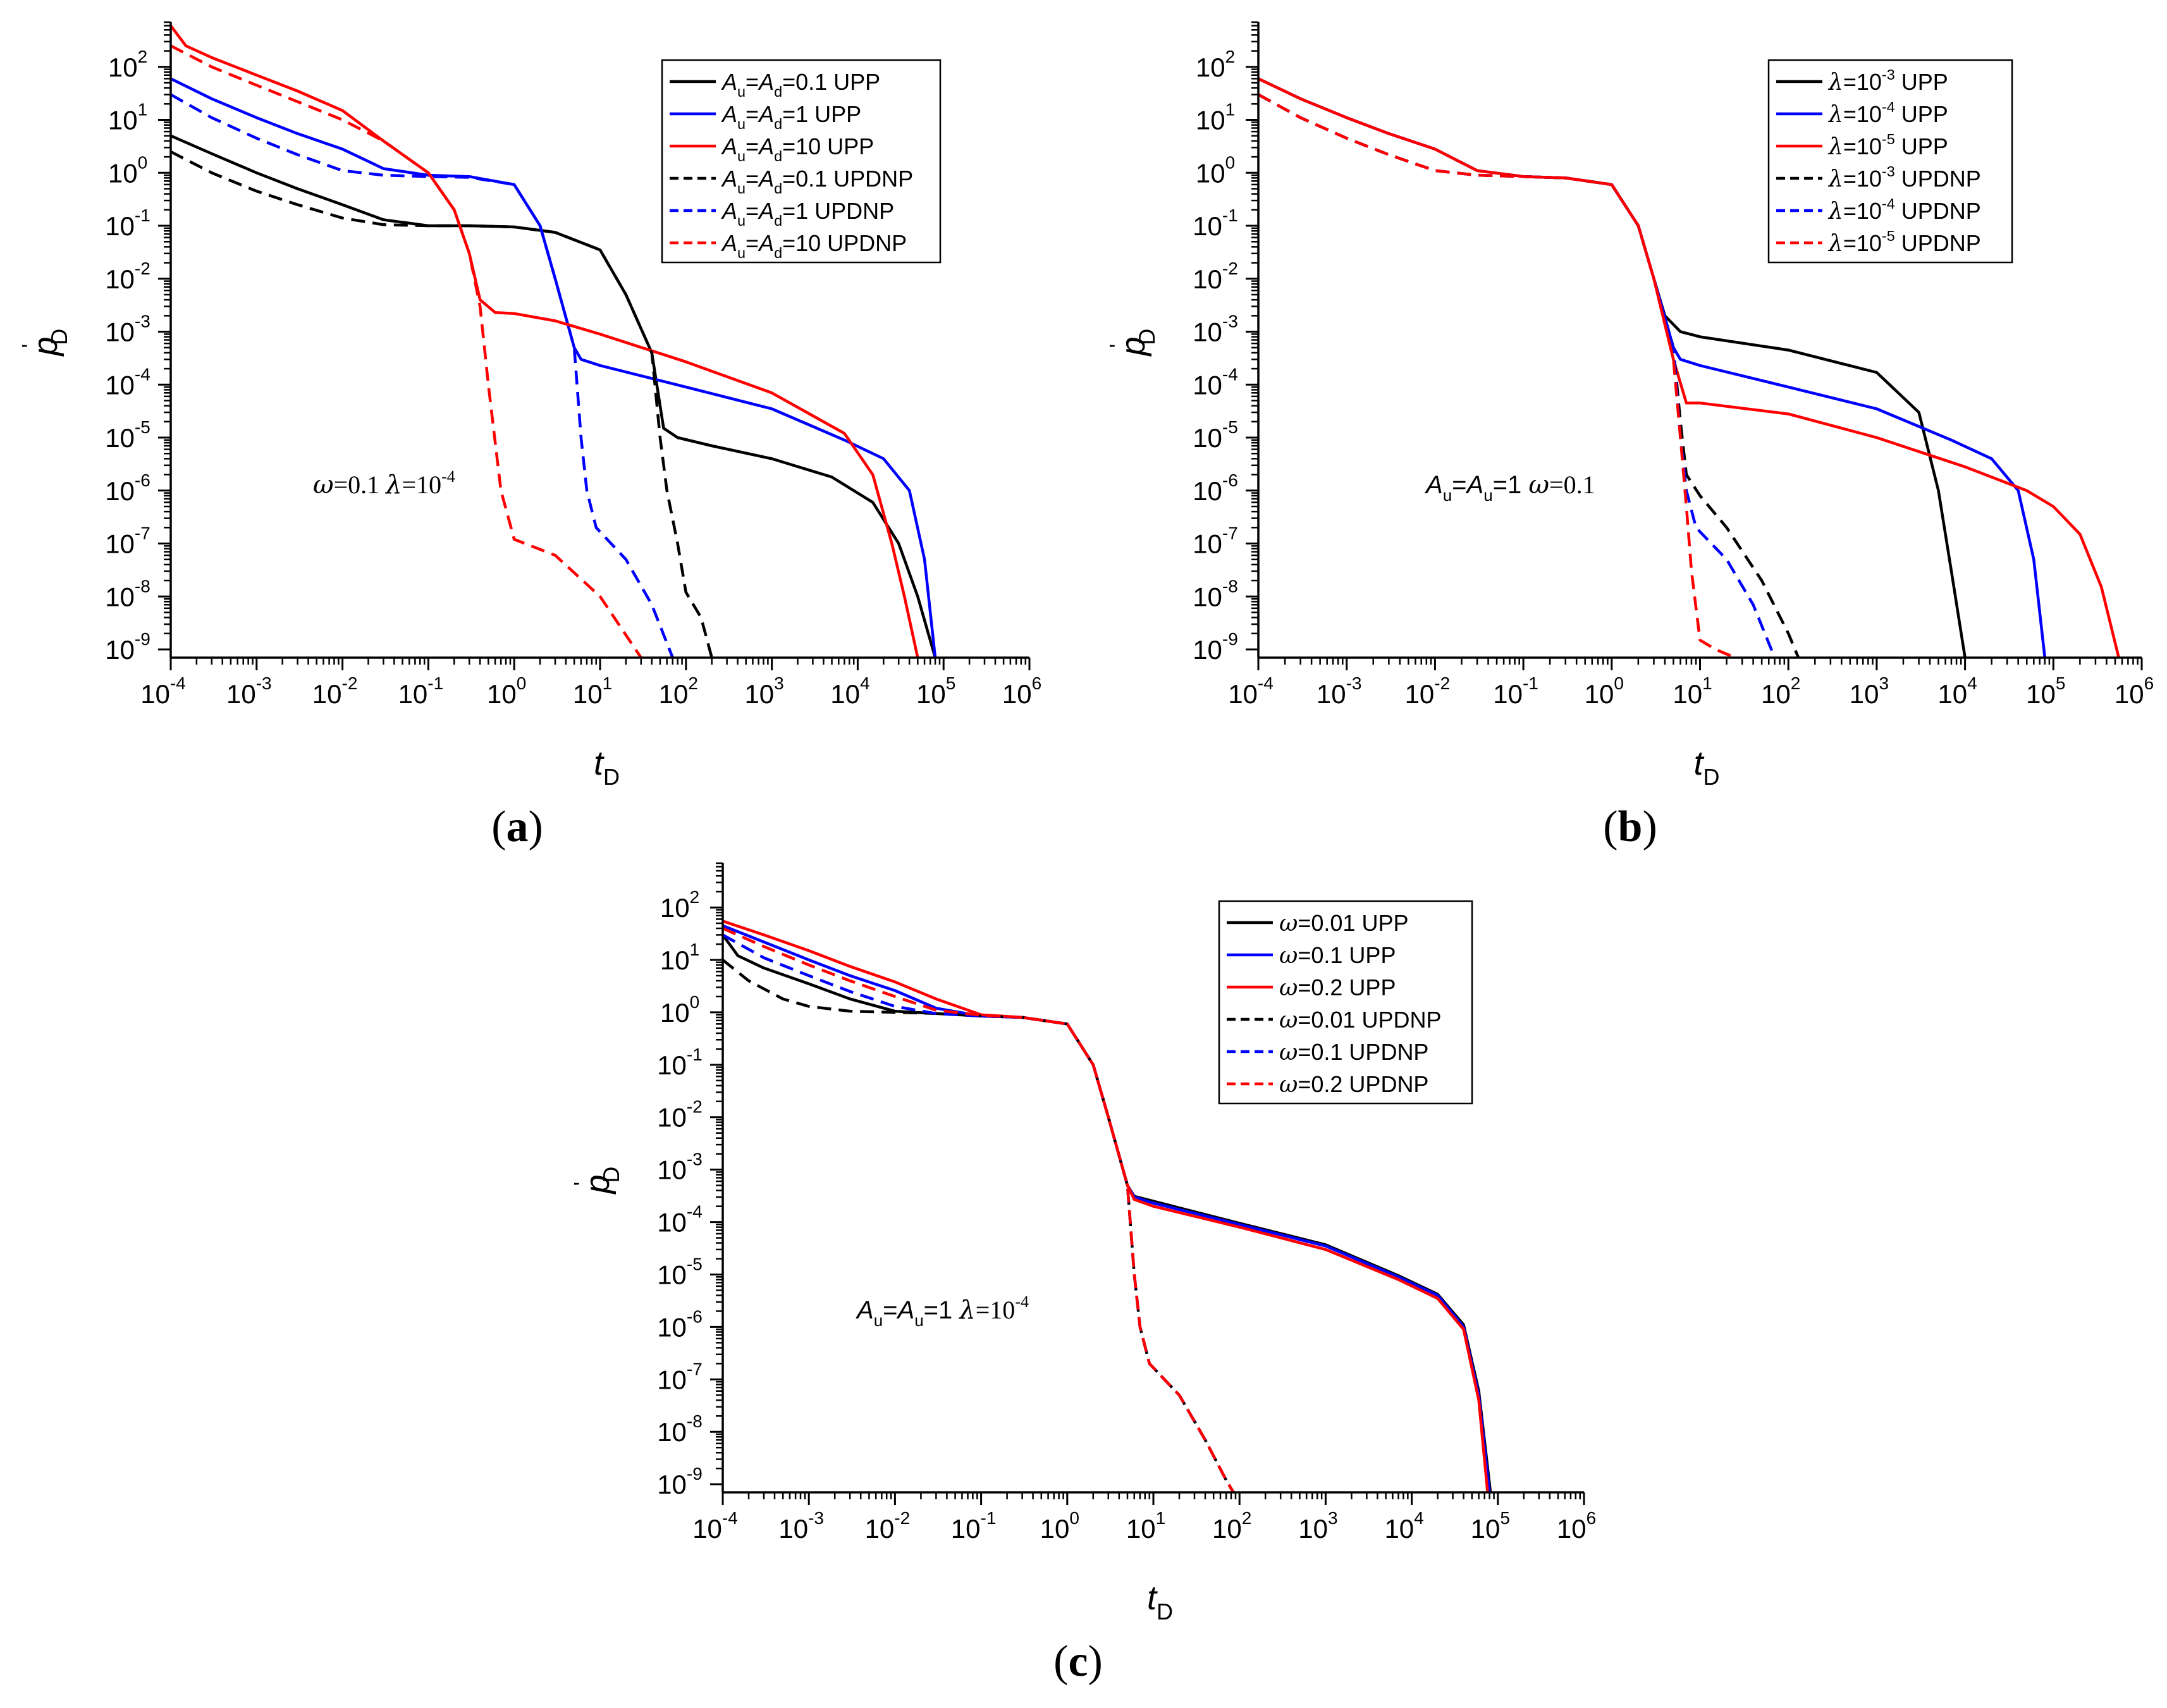 Image resolution: width=2167 pixels, height=1708 pixels. What do you see at coordinates (797, 148) in the screenshot?
I see `legend-label-3: Au=Ad=10 UPP` at bounding box center [797, 148].